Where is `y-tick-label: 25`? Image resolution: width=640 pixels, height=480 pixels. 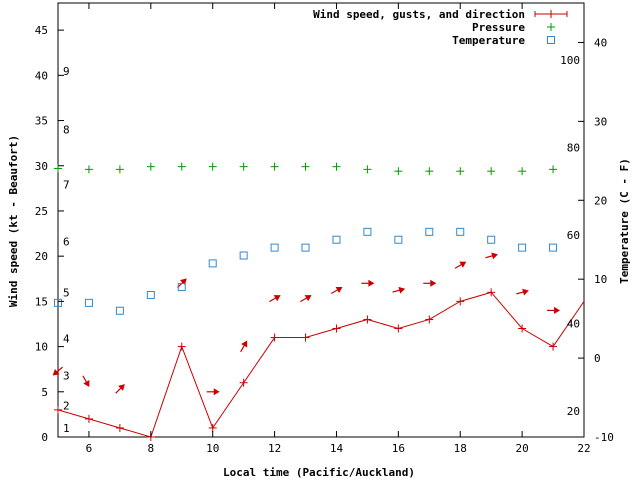 y-tick-label: 25 is located at coordinates (41, 211).